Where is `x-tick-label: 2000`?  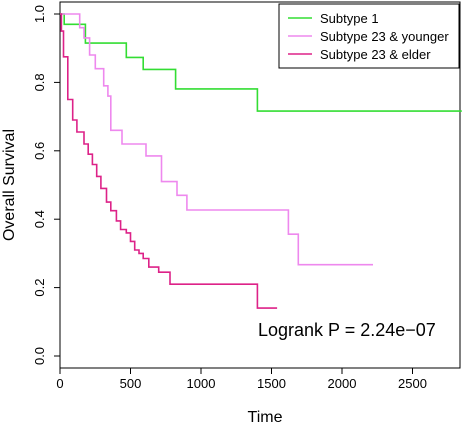
x-tick-label: 2000 is located at coordinates (342, 383).